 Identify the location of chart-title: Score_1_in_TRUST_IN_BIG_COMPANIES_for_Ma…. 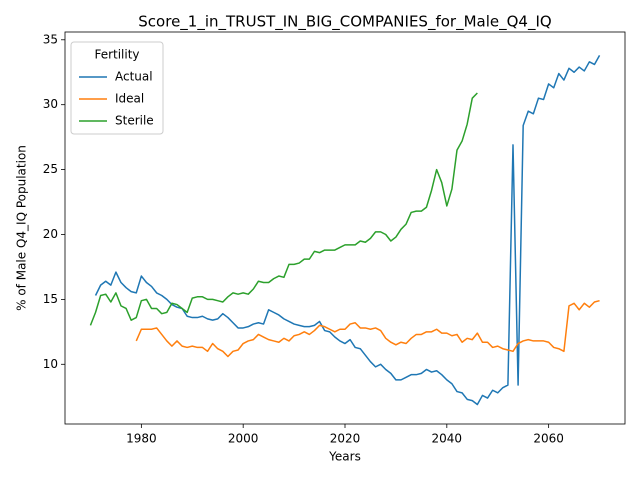
(344, 22).